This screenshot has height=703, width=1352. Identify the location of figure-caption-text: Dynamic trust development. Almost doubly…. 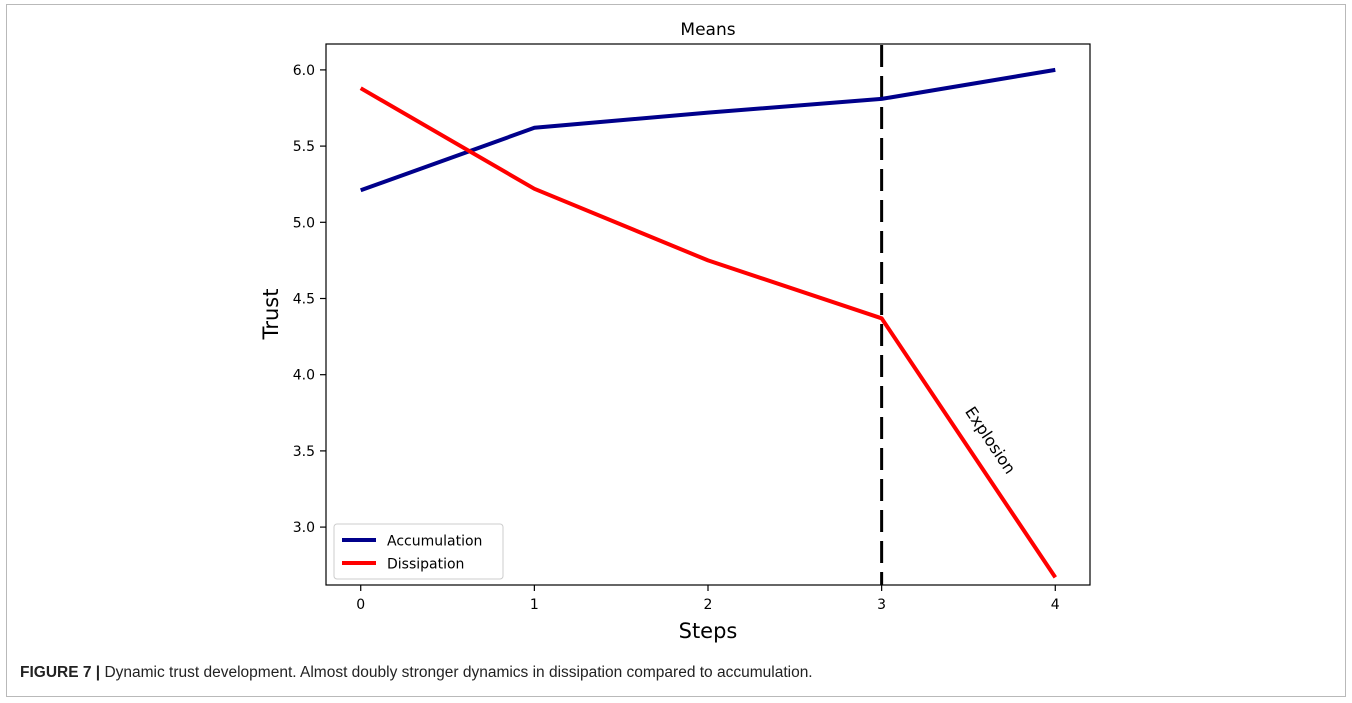
(456, 672).